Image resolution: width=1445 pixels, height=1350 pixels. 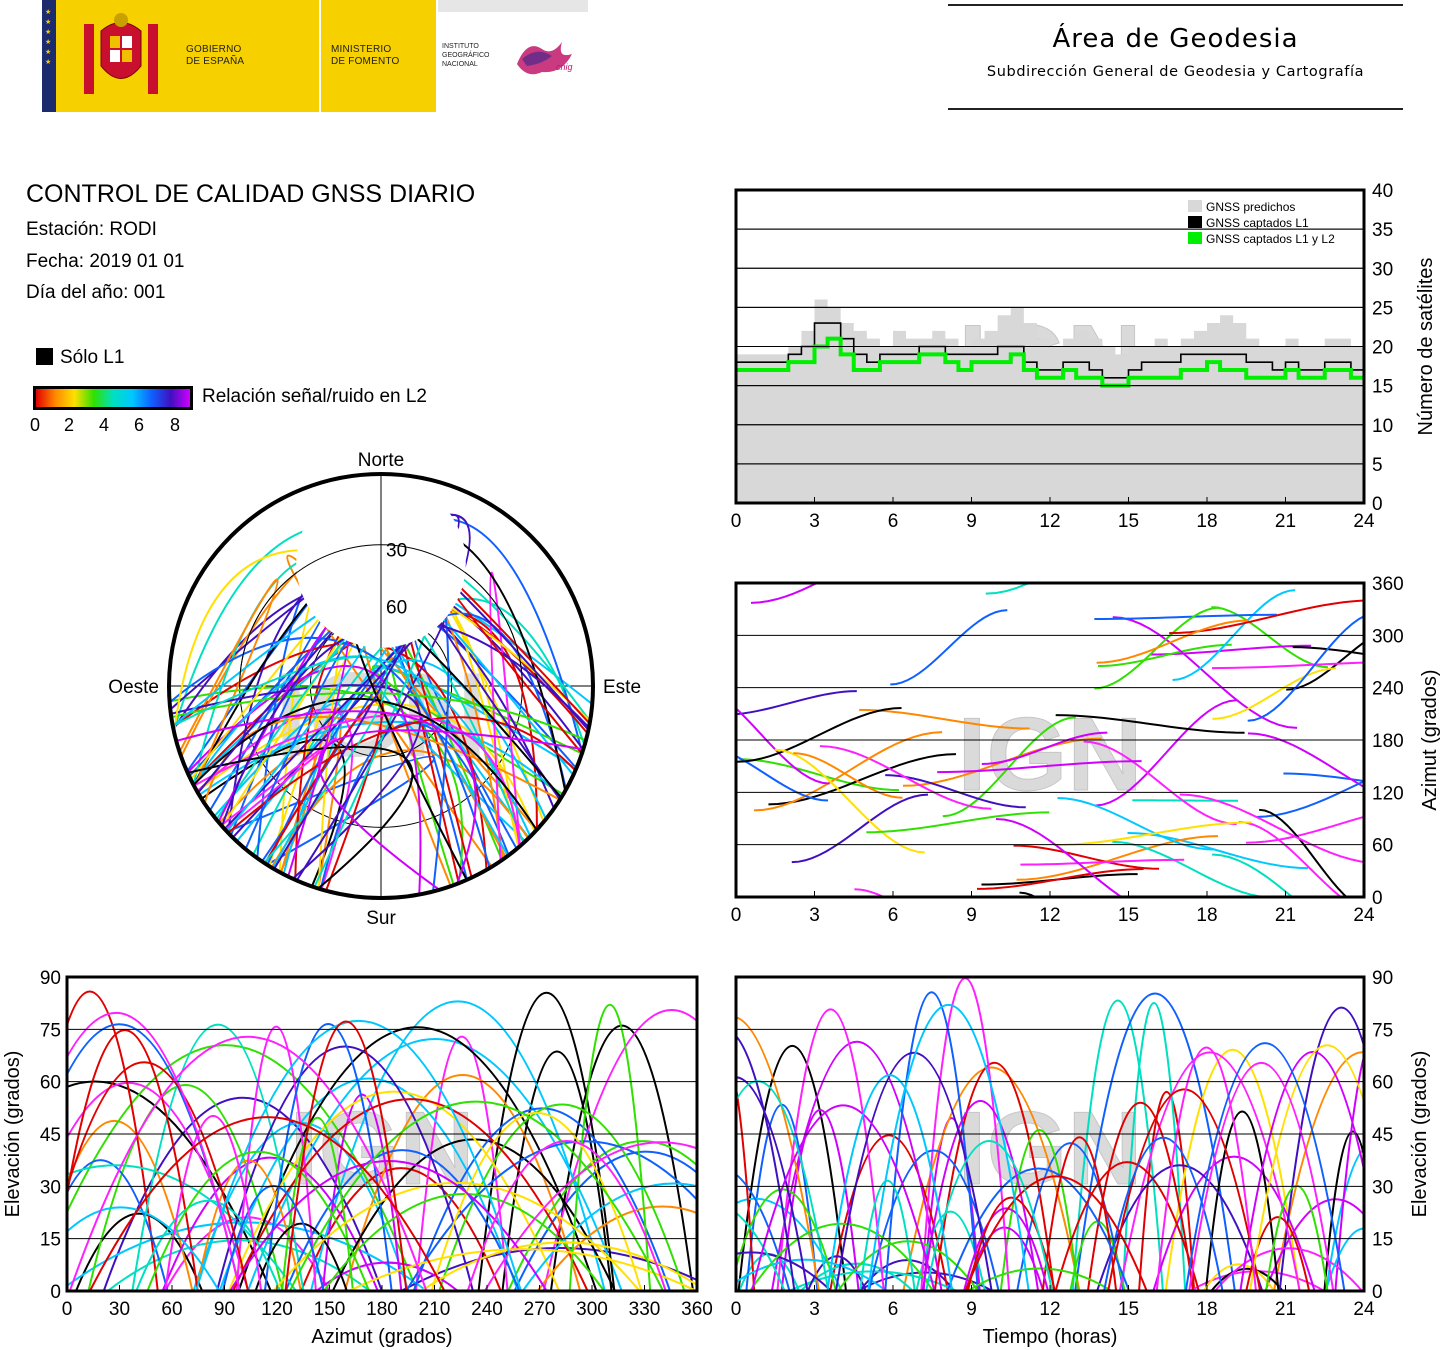 I want to click on cnig-logo-icon, so click(x=544, y=58).